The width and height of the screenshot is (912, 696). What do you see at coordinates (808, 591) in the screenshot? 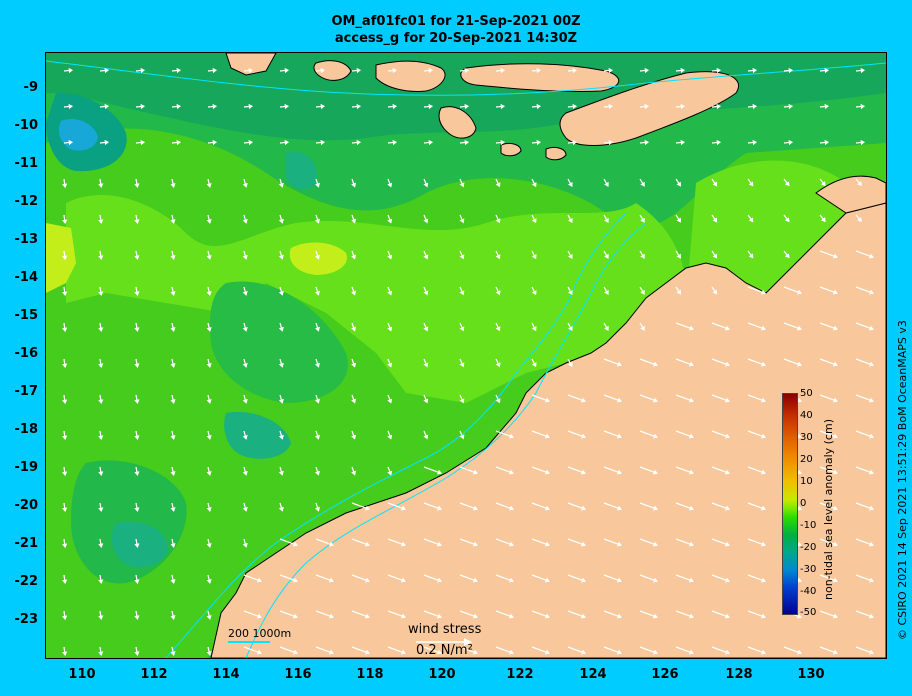
I see `colorbar-tick: -40` at bounding box center [808, 591].